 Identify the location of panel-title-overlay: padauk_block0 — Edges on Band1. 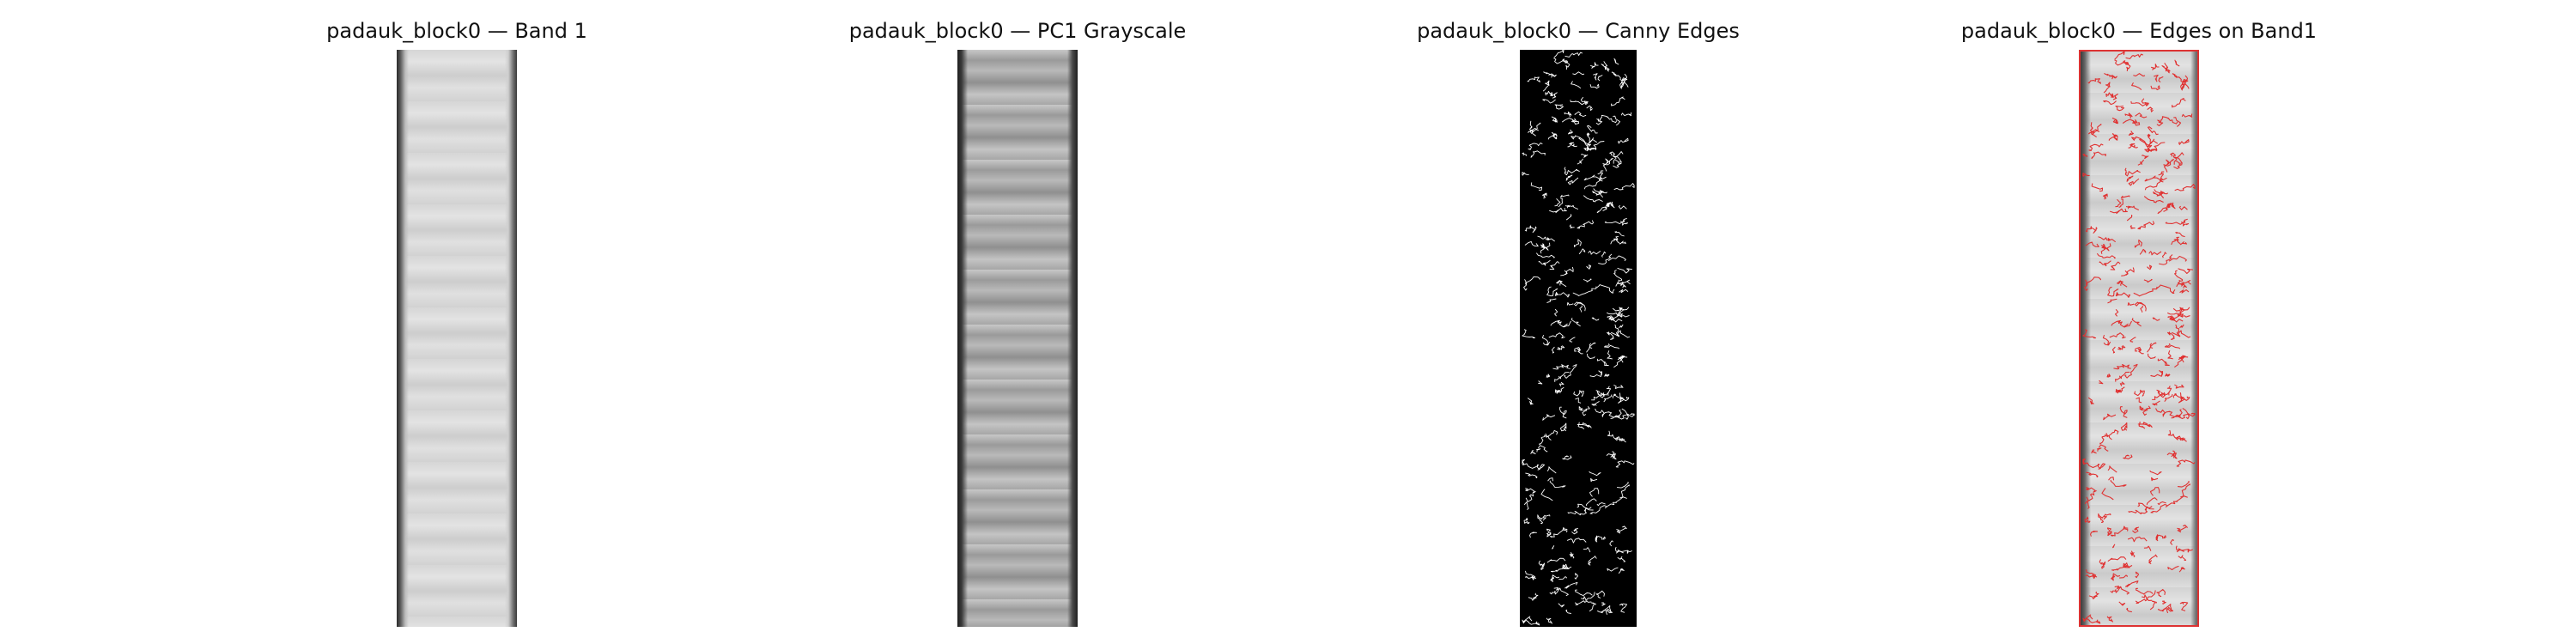
(2139, 31).